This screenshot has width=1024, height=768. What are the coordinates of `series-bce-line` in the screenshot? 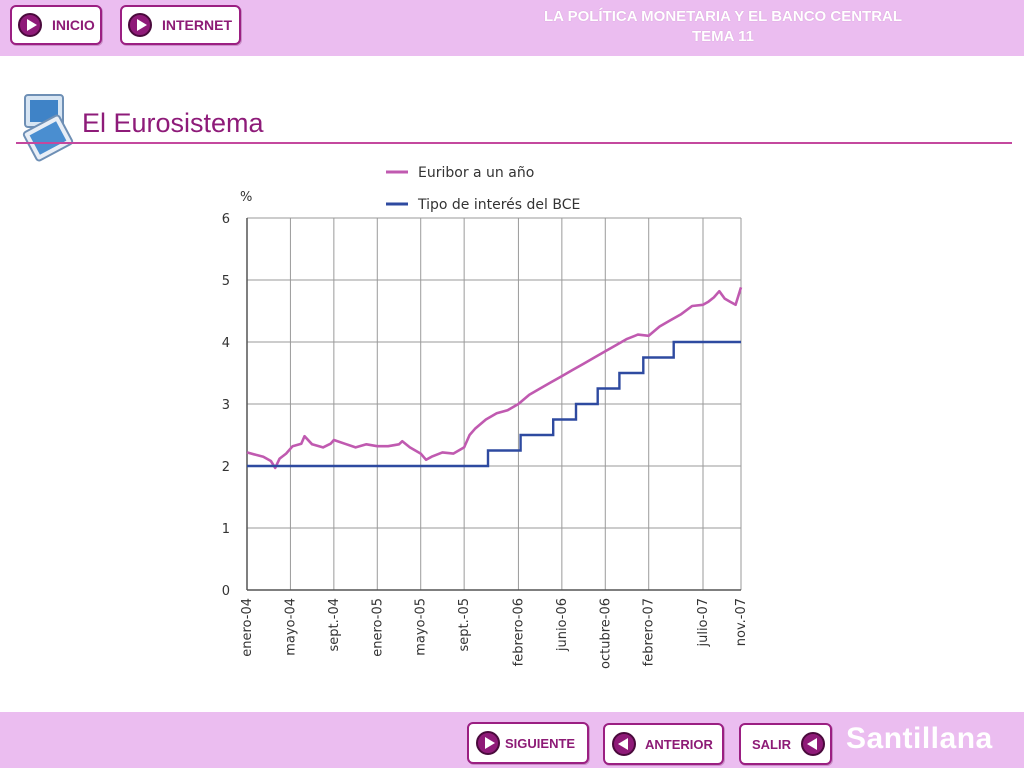 It's located at (494, 404).